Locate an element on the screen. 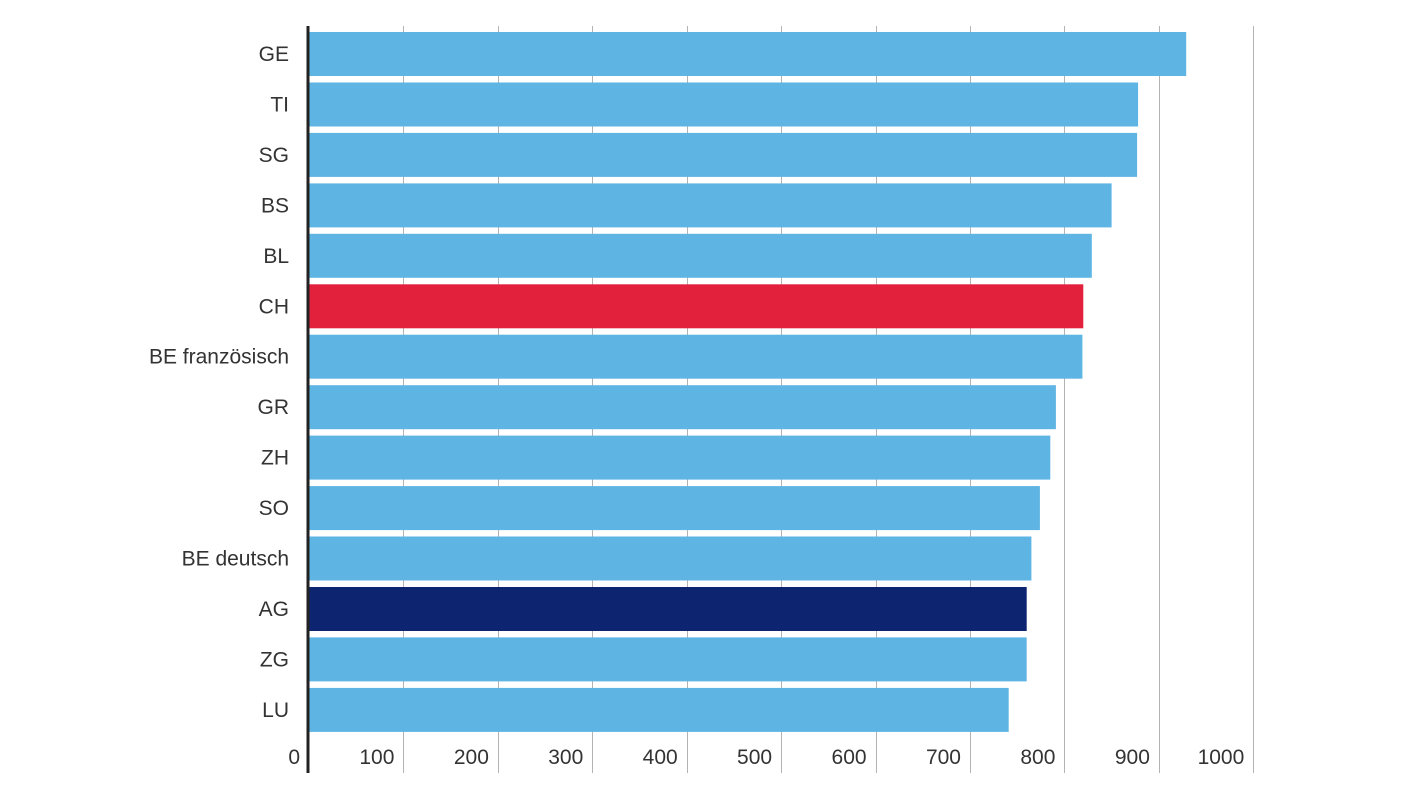  x-tick-label-400: 400 is located at coordinates (660, 757).